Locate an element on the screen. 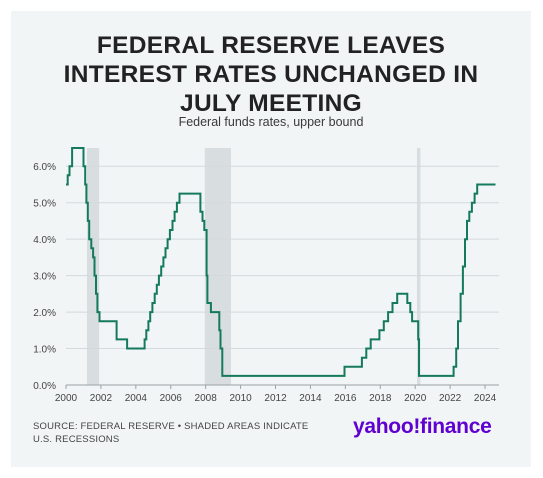  x-tick-label: 2000 is located at coordinates (66, 398).